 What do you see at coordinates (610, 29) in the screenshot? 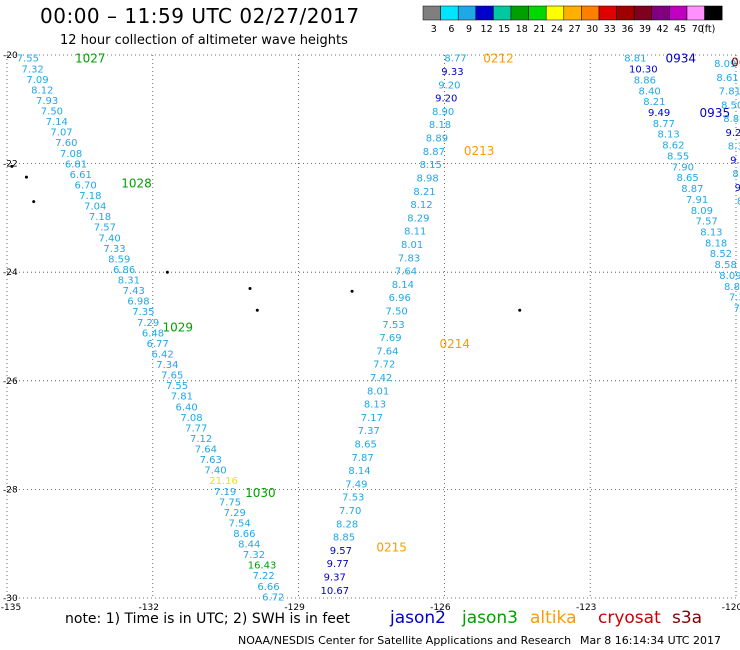
I see `legend-label: 33` at bounding box center [610, 29].